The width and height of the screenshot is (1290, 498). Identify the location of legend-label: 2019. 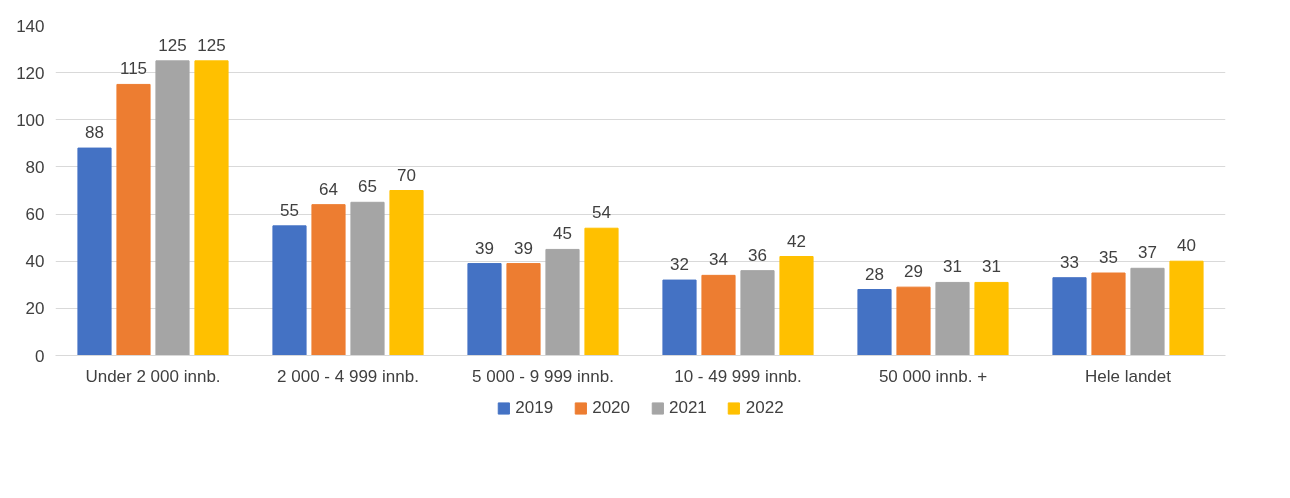
(534, 408).